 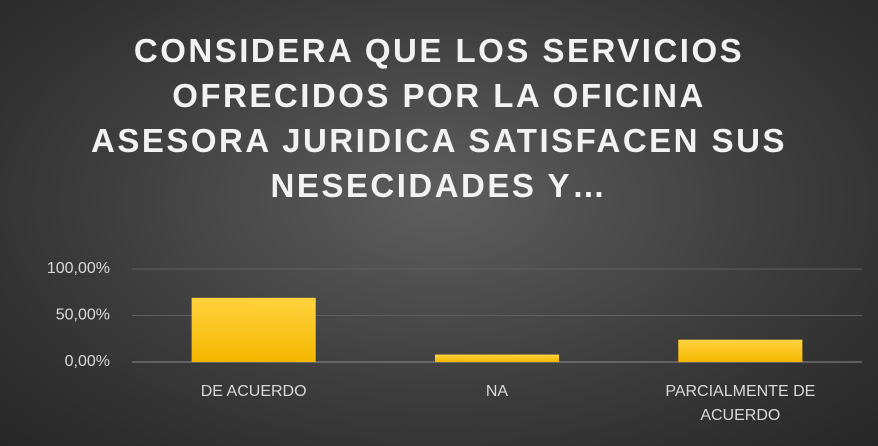 What do you see at coordinates (740, 403) in the screenshot?
I see `x-tick-label: PARCIALMENTE DE ACUERDO` at bounding box center [740, 403].